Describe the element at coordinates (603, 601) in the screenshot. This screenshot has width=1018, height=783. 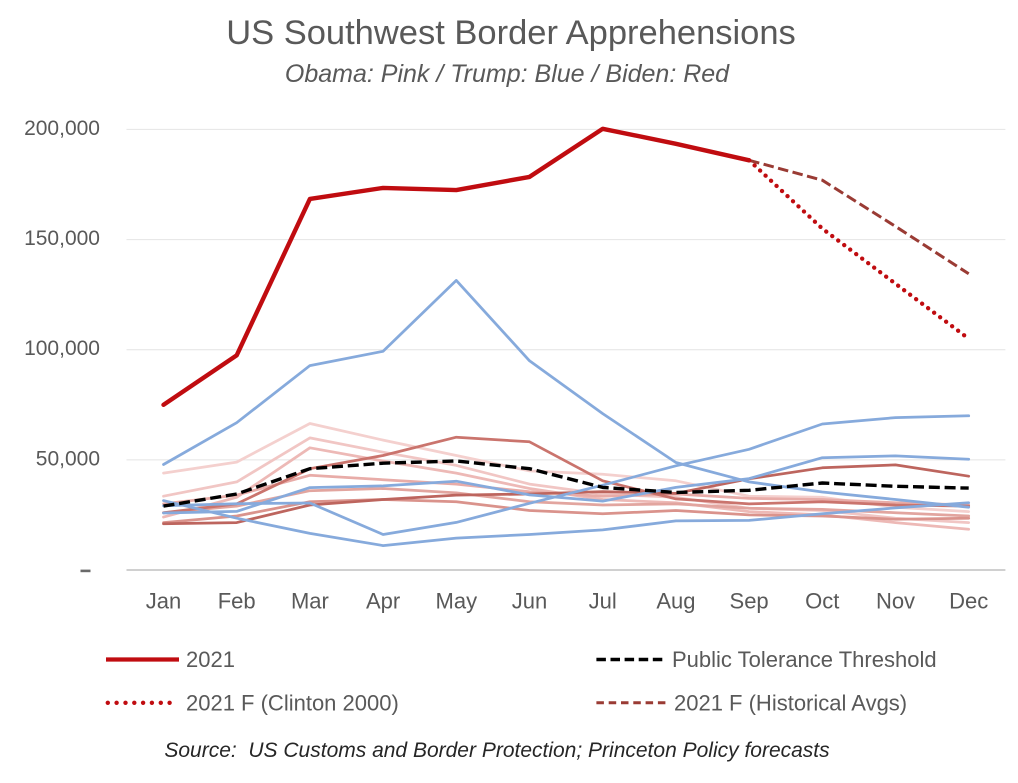
I see `svg-text: Jul` at that location.